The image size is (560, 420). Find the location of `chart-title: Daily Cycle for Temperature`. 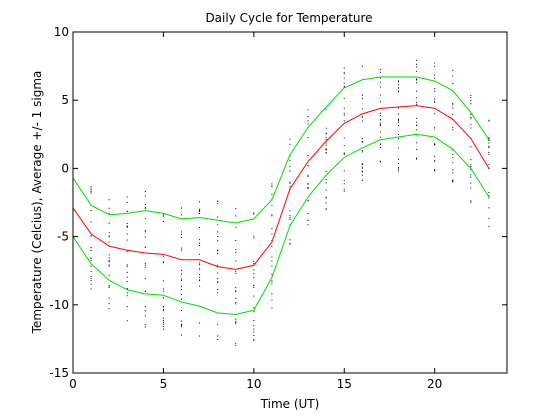

chart-title: Daily Cycle for Temperature is located at coordinates (288, 18).